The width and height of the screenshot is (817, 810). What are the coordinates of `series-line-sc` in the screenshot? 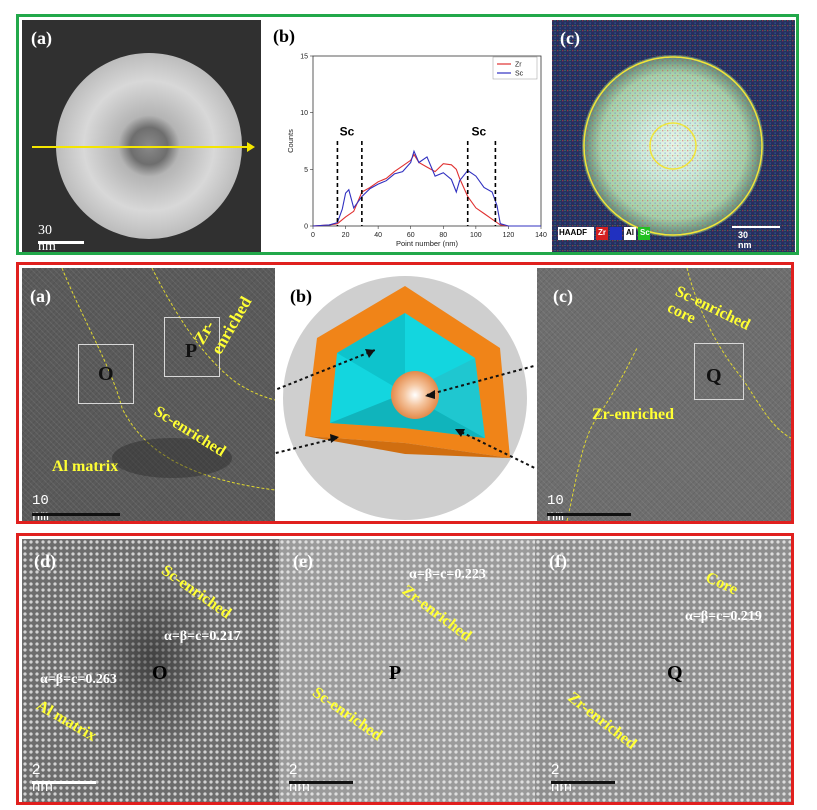 It's located at (426, 188).